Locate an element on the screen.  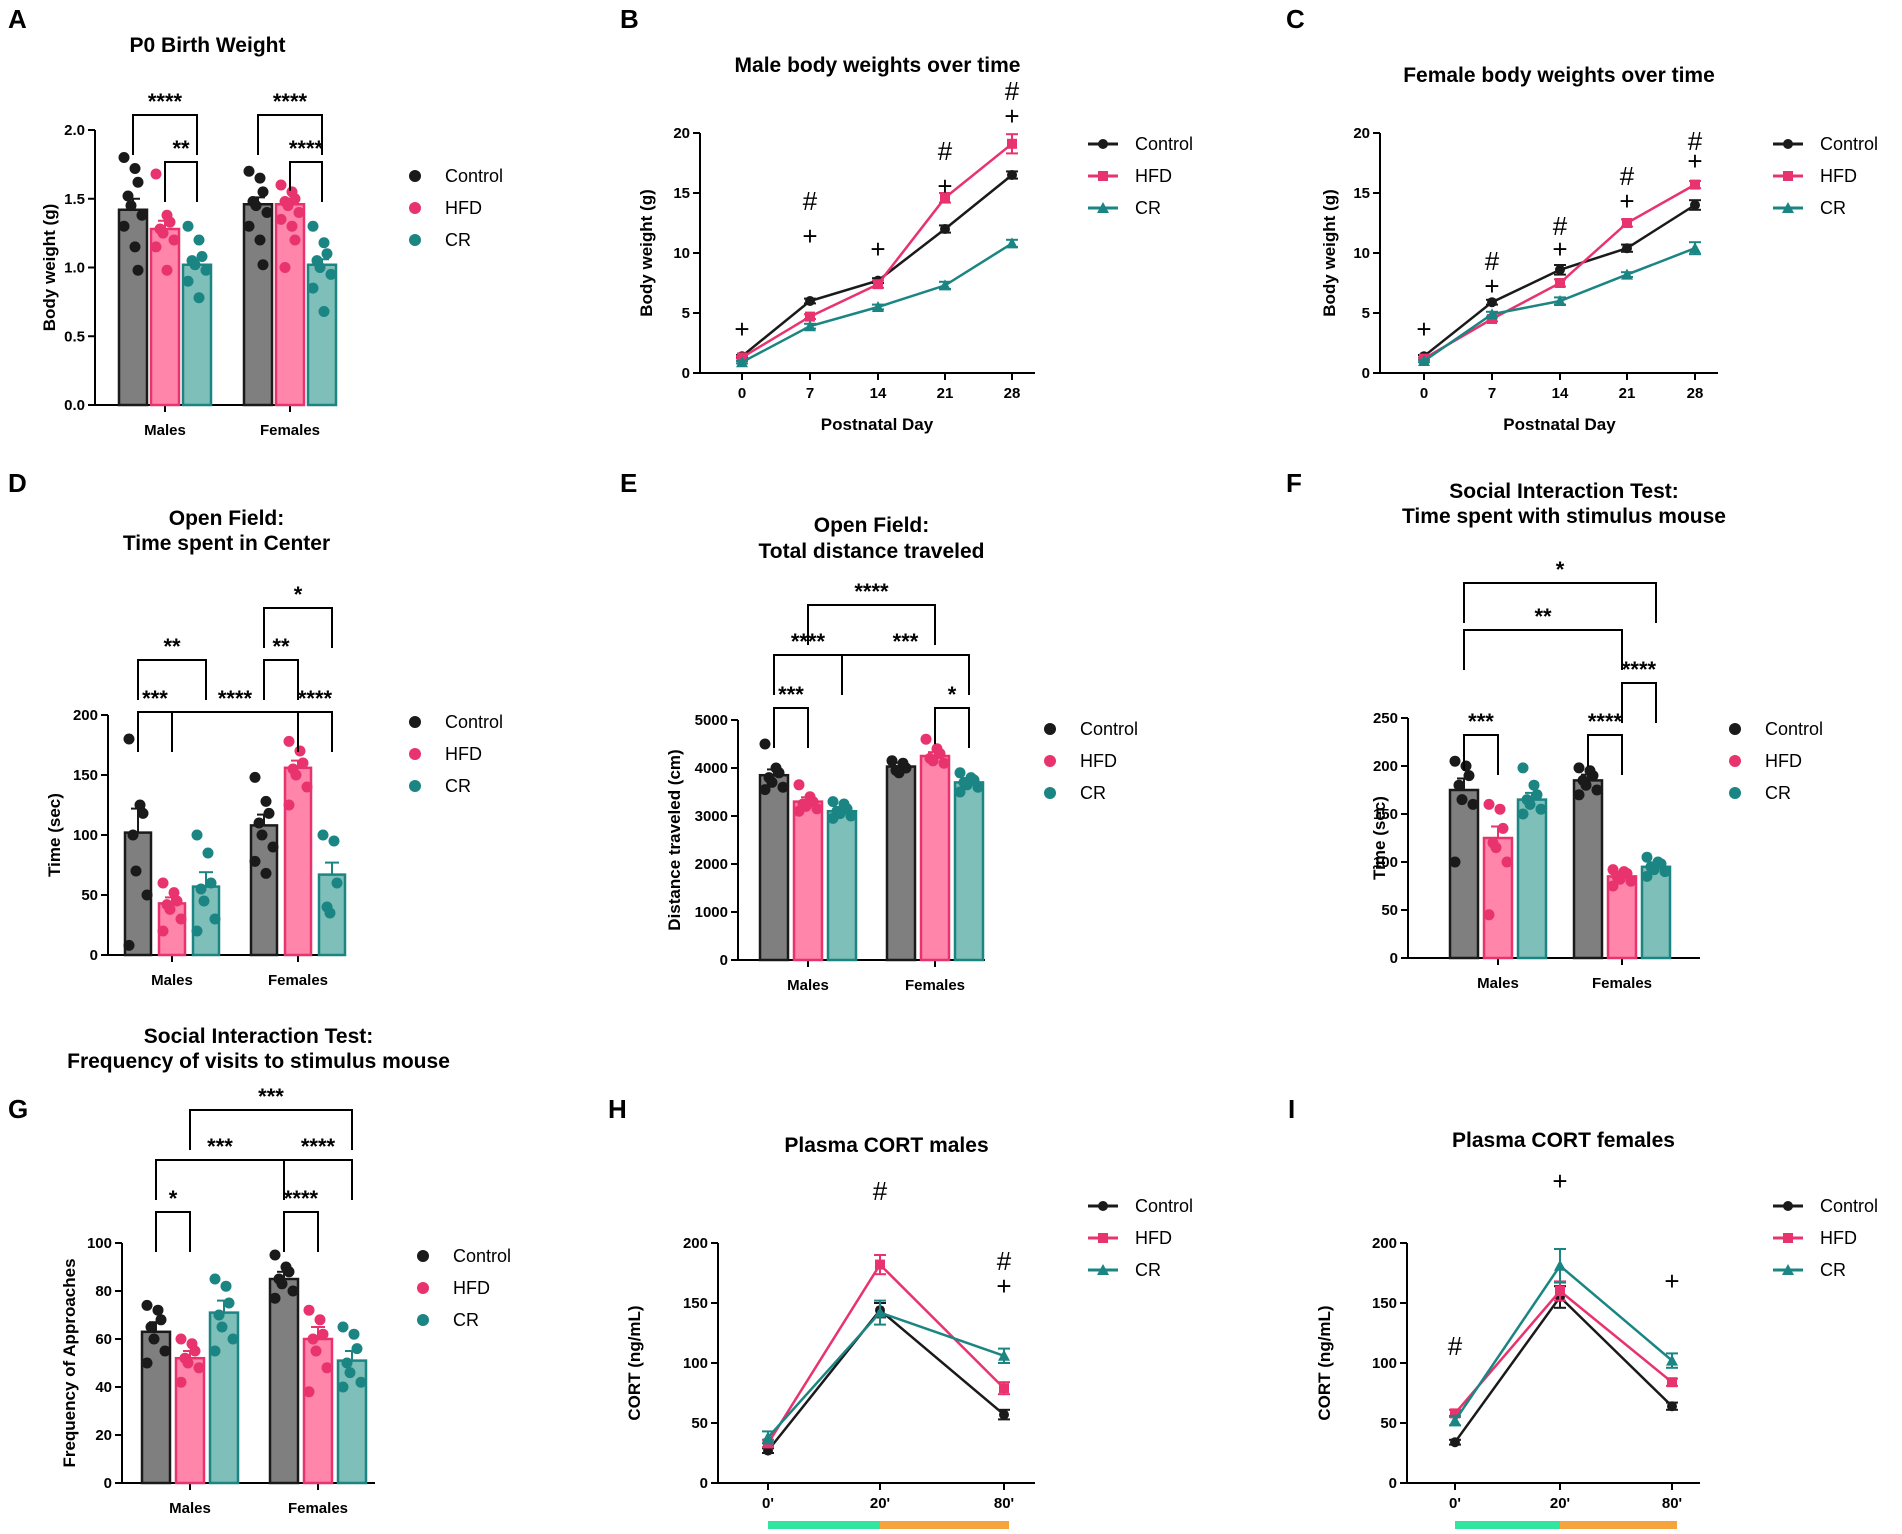
y-tick-label: 1000 is located at coordinates (711, 912).